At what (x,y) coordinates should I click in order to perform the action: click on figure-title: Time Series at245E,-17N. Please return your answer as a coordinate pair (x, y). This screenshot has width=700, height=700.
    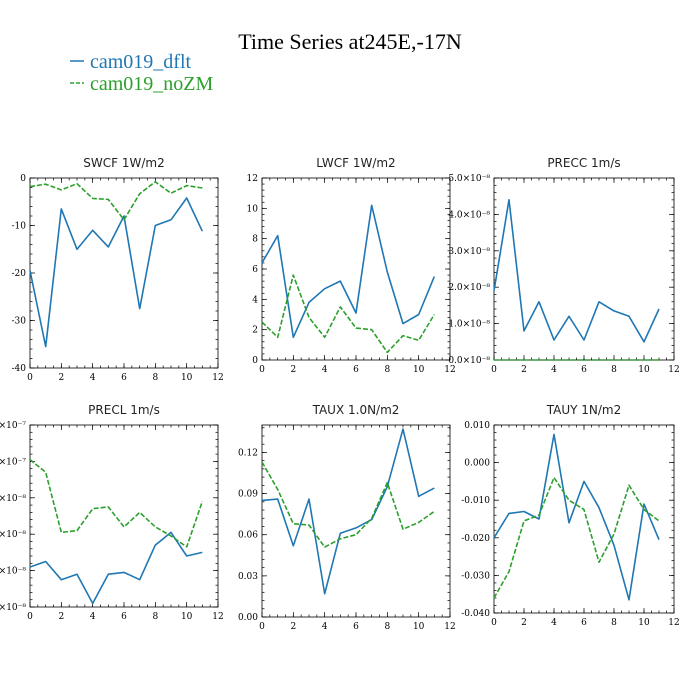
    Looking at the image, I should click on (350, 41).